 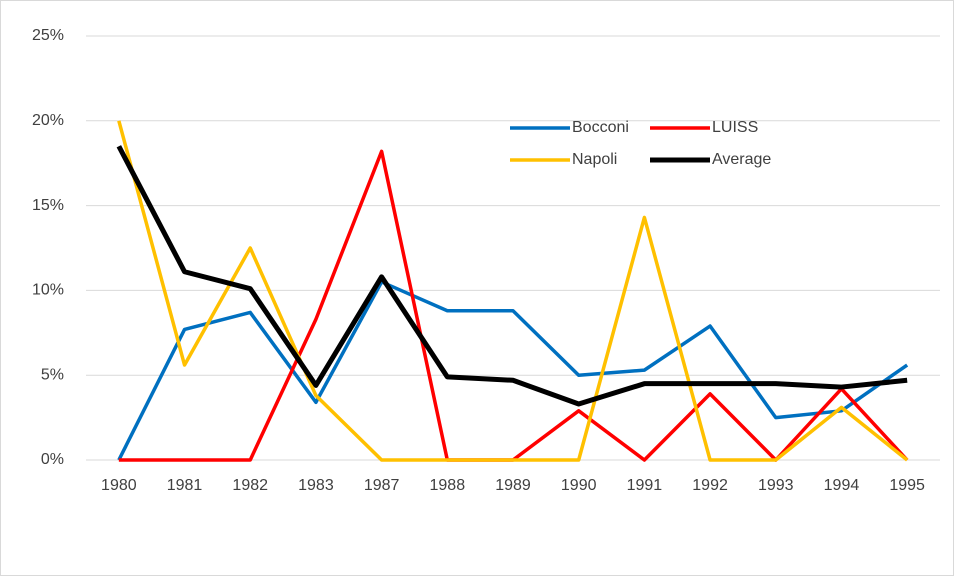 I want to click on x-tick-label: 1993, so click(x=776, y=485).